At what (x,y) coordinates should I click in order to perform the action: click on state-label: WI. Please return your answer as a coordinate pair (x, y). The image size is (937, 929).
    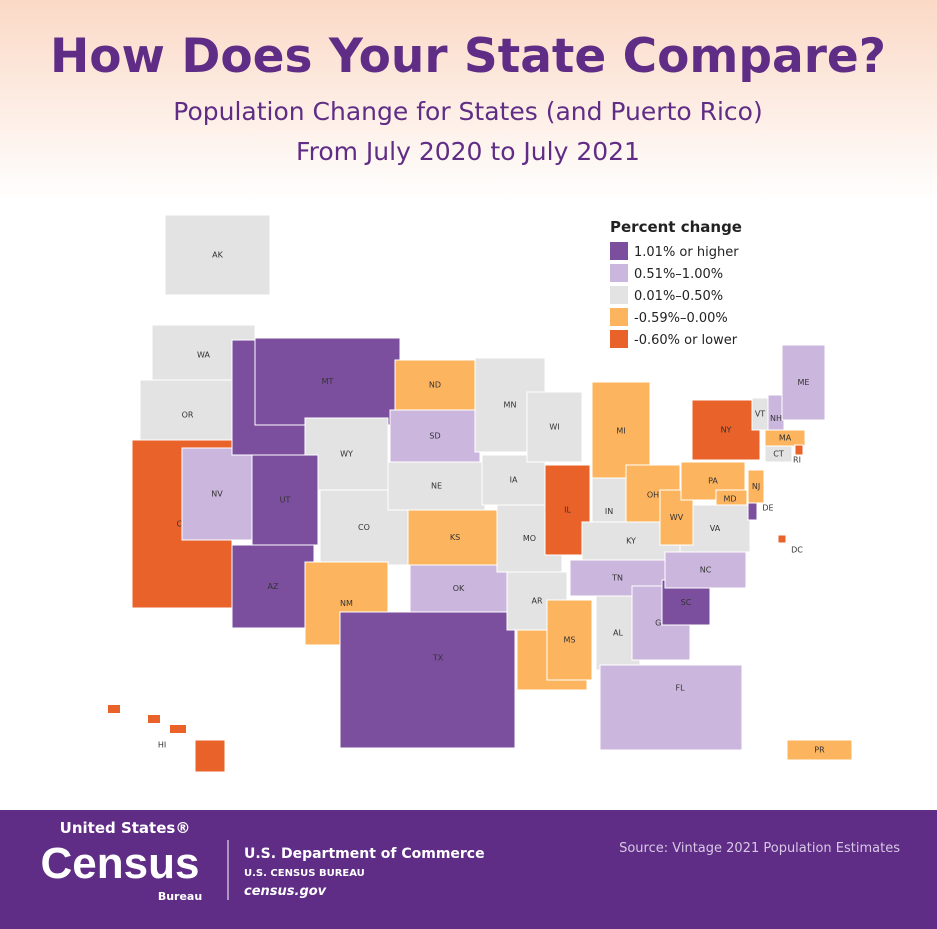
    Looking at the image, I should click on (554, 427).